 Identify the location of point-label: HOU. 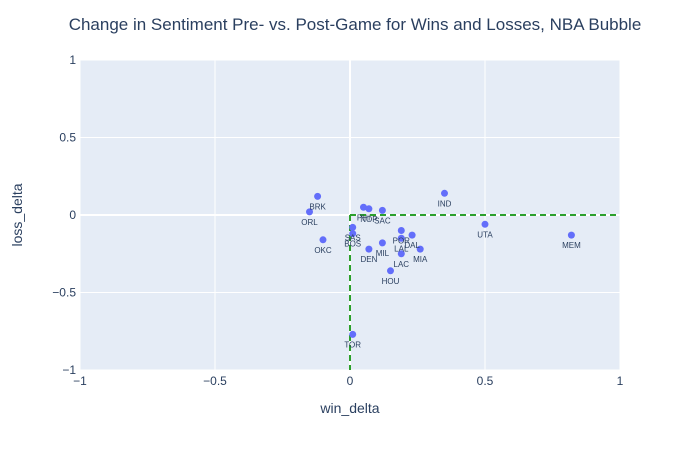
(391, 281).